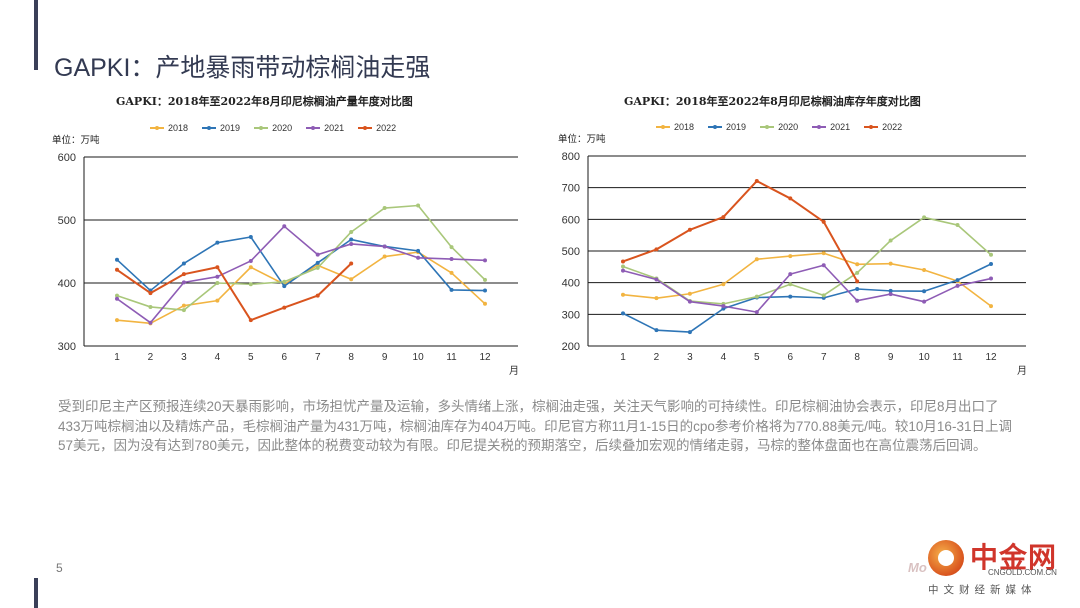 The height and width of the screenshot is (608, 1080). What do you see at coordinates (169, 128) in the screenshot?
I see `legend-item-2018: 2018` at bounding box center [169, 128].